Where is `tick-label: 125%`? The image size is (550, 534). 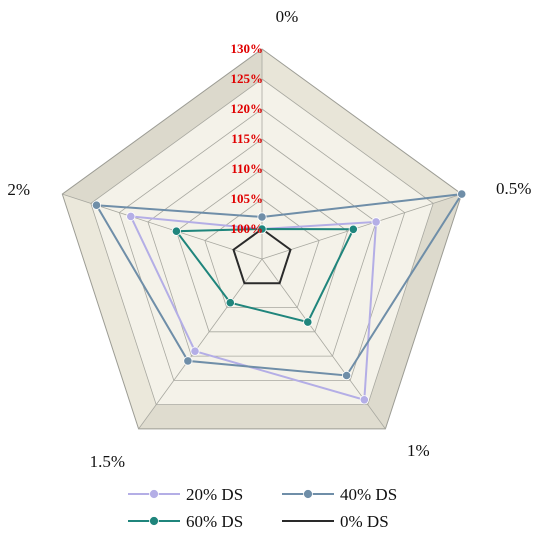 tick-label: 125% is located at coordinates (247, 78).